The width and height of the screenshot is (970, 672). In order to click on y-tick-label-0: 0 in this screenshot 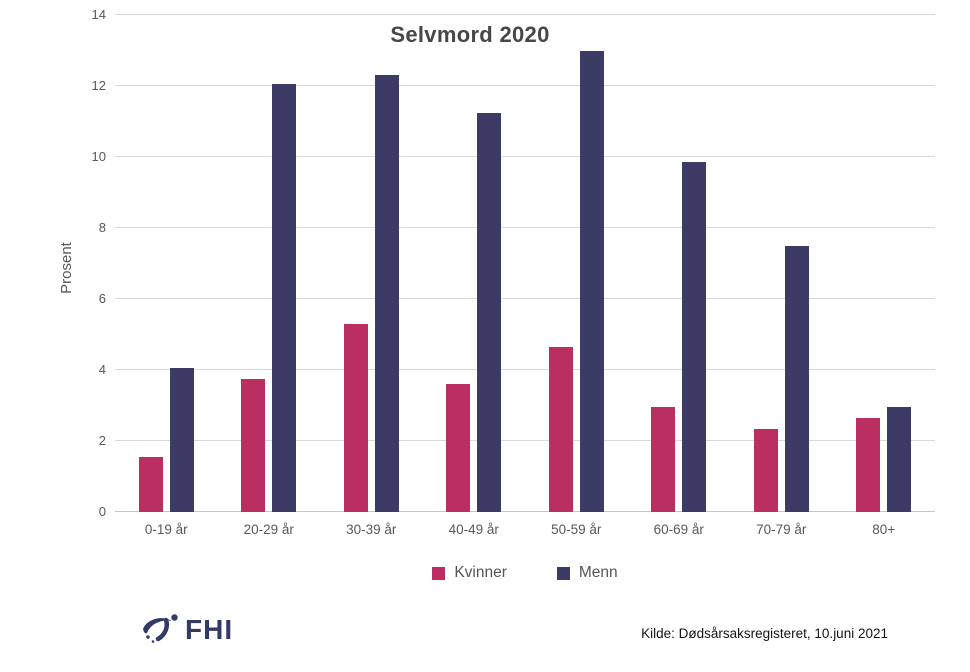, I will do `click(102, 511)`.